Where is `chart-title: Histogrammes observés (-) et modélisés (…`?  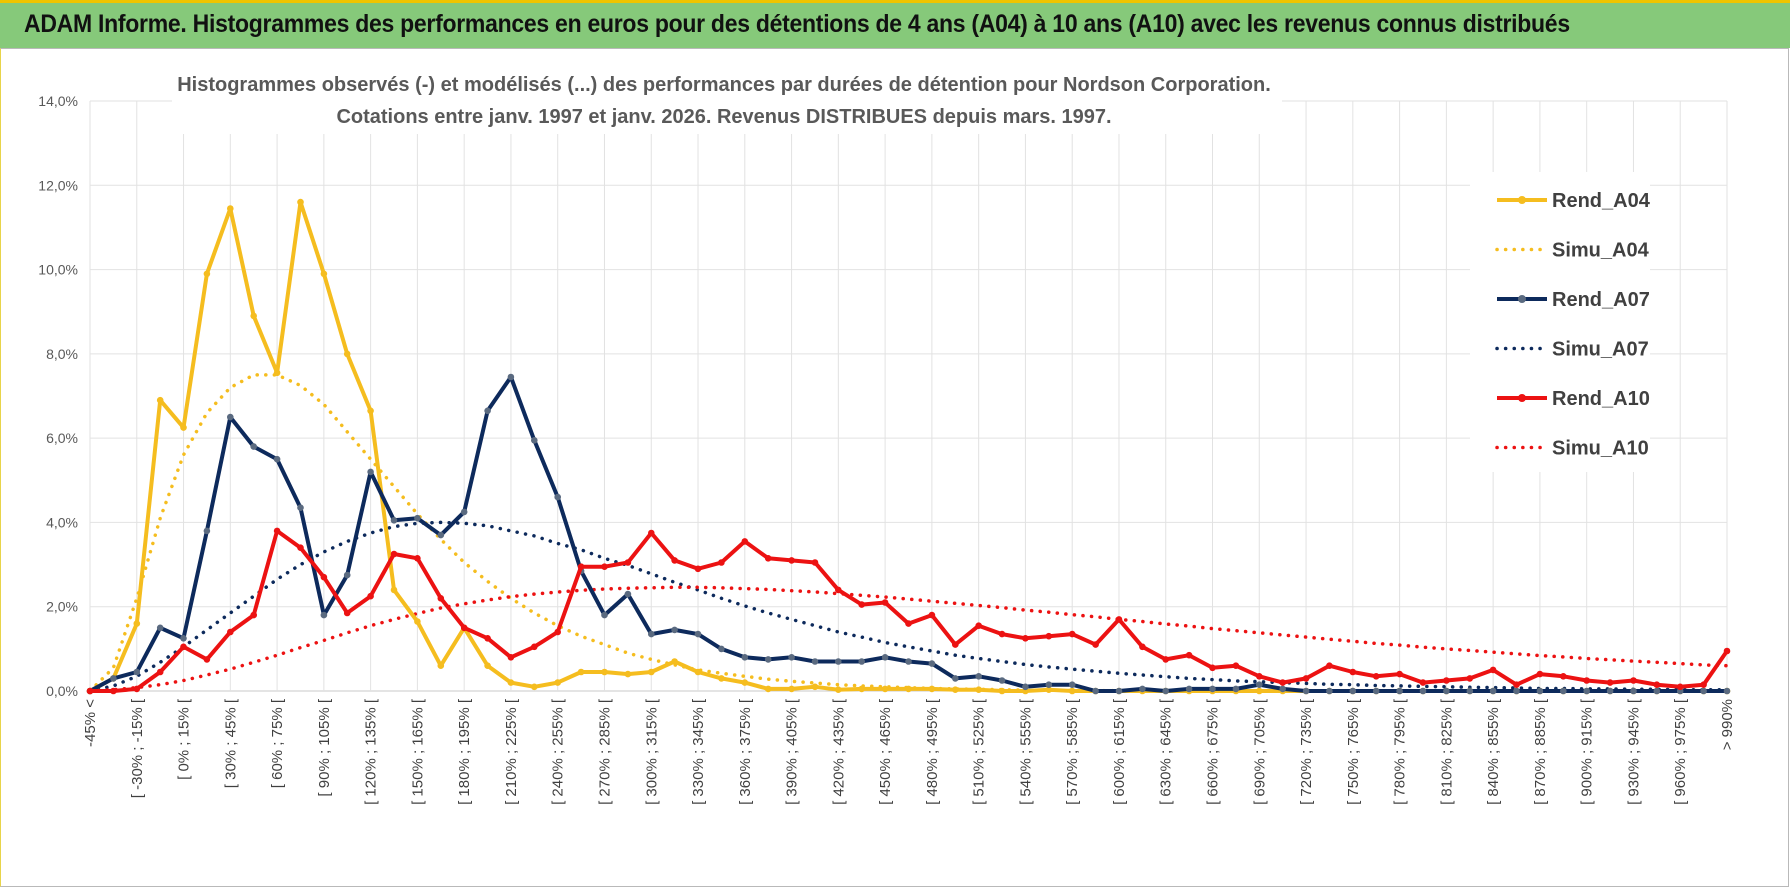 chart-title: Histogrammes observés (-) et modélisés (… is located at coordinates (724, 85).